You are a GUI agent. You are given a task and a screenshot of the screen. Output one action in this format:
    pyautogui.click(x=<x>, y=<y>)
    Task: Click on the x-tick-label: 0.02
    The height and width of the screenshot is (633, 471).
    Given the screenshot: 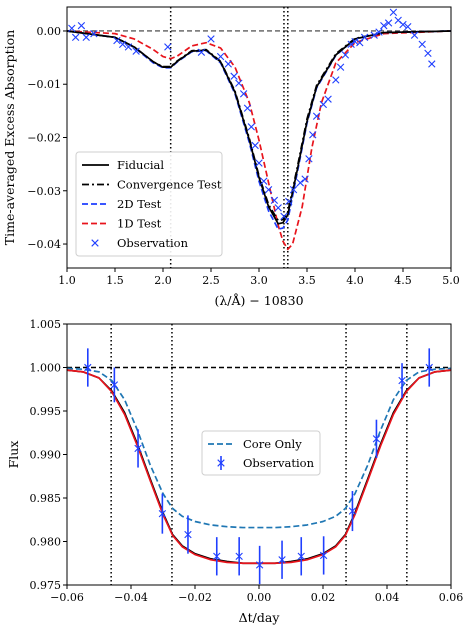 What is the action you would take?
    pyautogui.click(x=323, y=597)
    